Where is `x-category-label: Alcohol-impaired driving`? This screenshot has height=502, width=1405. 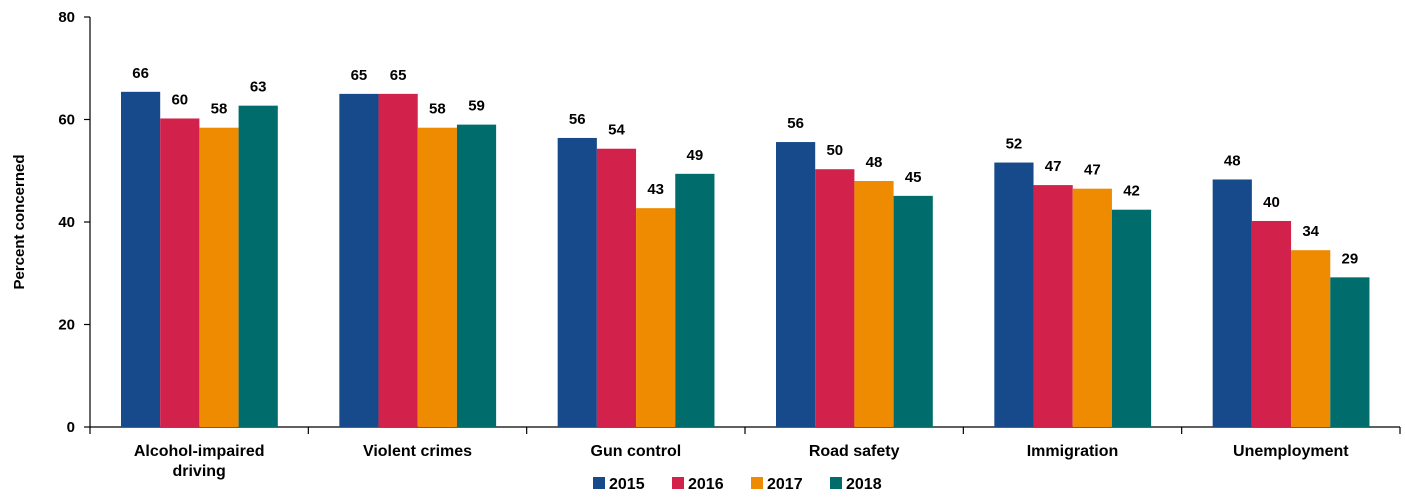 x-category-label: Alcohol-impaired driving is located at coordinates (199, 461).